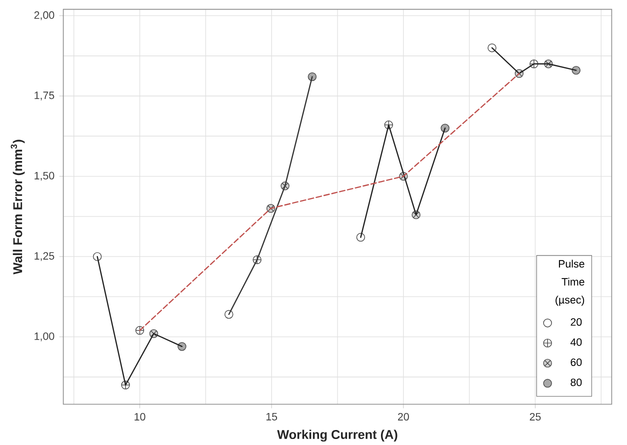  I want to click on legend-label: 60, so click(576, 362).